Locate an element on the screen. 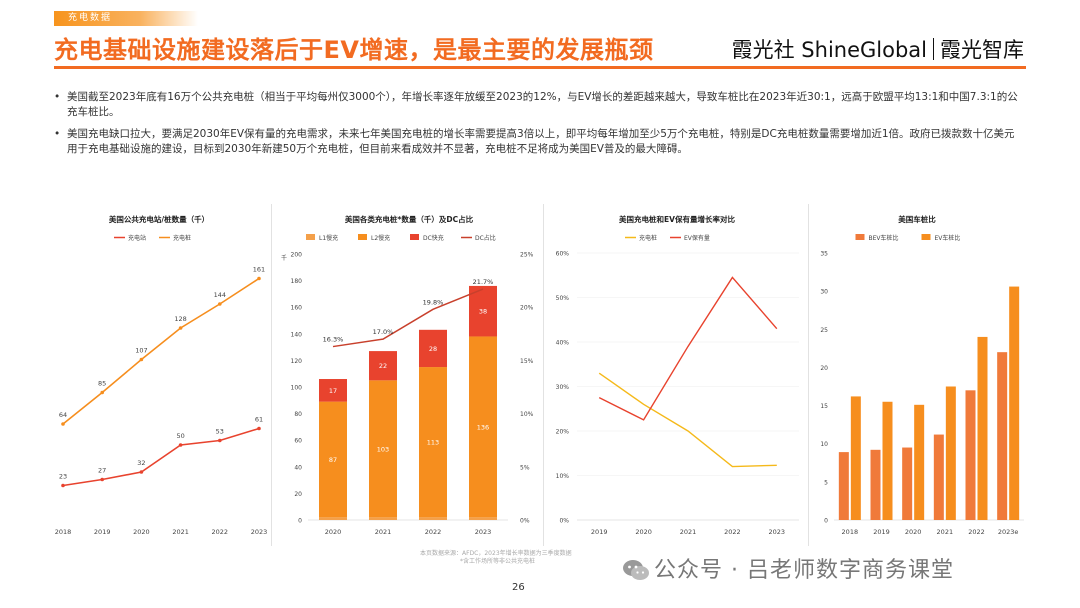 The width and height of the screenshot is (1080, 608). y-tick-label: 50% is located at coordinates (563, 298).